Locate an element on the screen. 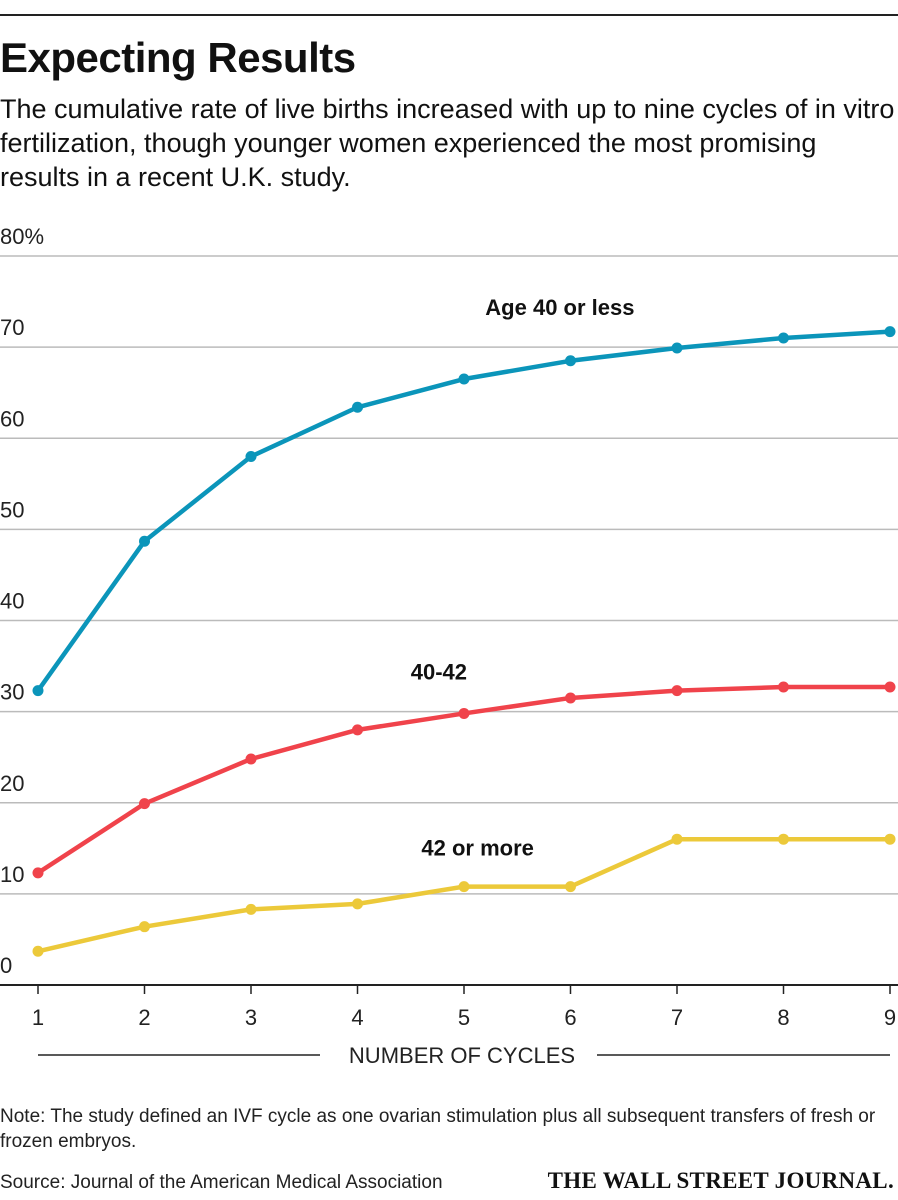 The height and width of the screenshot is (1200, 898). series-label: 40-42 is located at coordinates (439, 672).